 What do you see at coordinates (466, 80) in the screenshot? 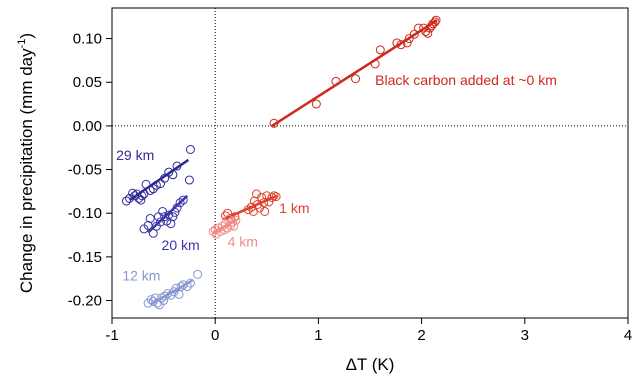
I see `series-label: Black carbon added at ~0 km` at bounding box center [466, 80].